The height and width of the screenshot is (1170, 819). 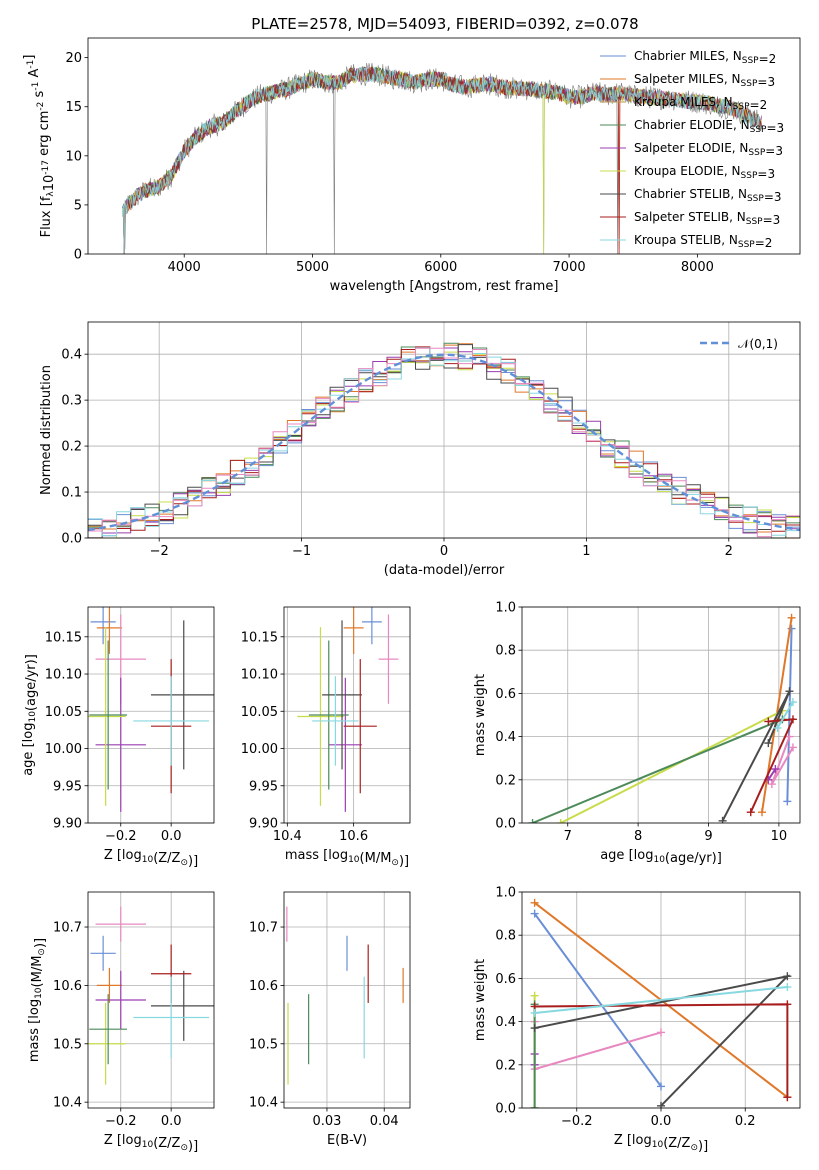 I want to click on x-tick-label: 7000, so click(x=569, y=267).